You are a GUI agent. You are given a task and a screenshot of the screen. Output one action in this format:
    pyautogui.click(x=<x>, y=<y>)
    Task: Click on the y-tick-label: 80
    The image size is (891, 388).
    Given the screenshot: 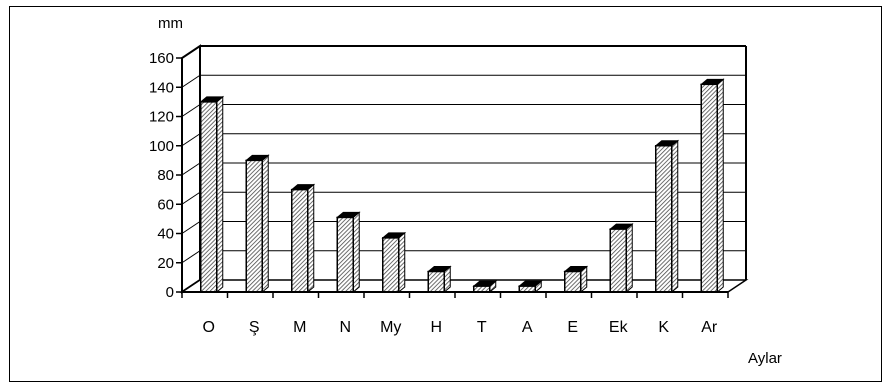 What is the action you would take?
    pyautogui.click(x=165, y=175)
    